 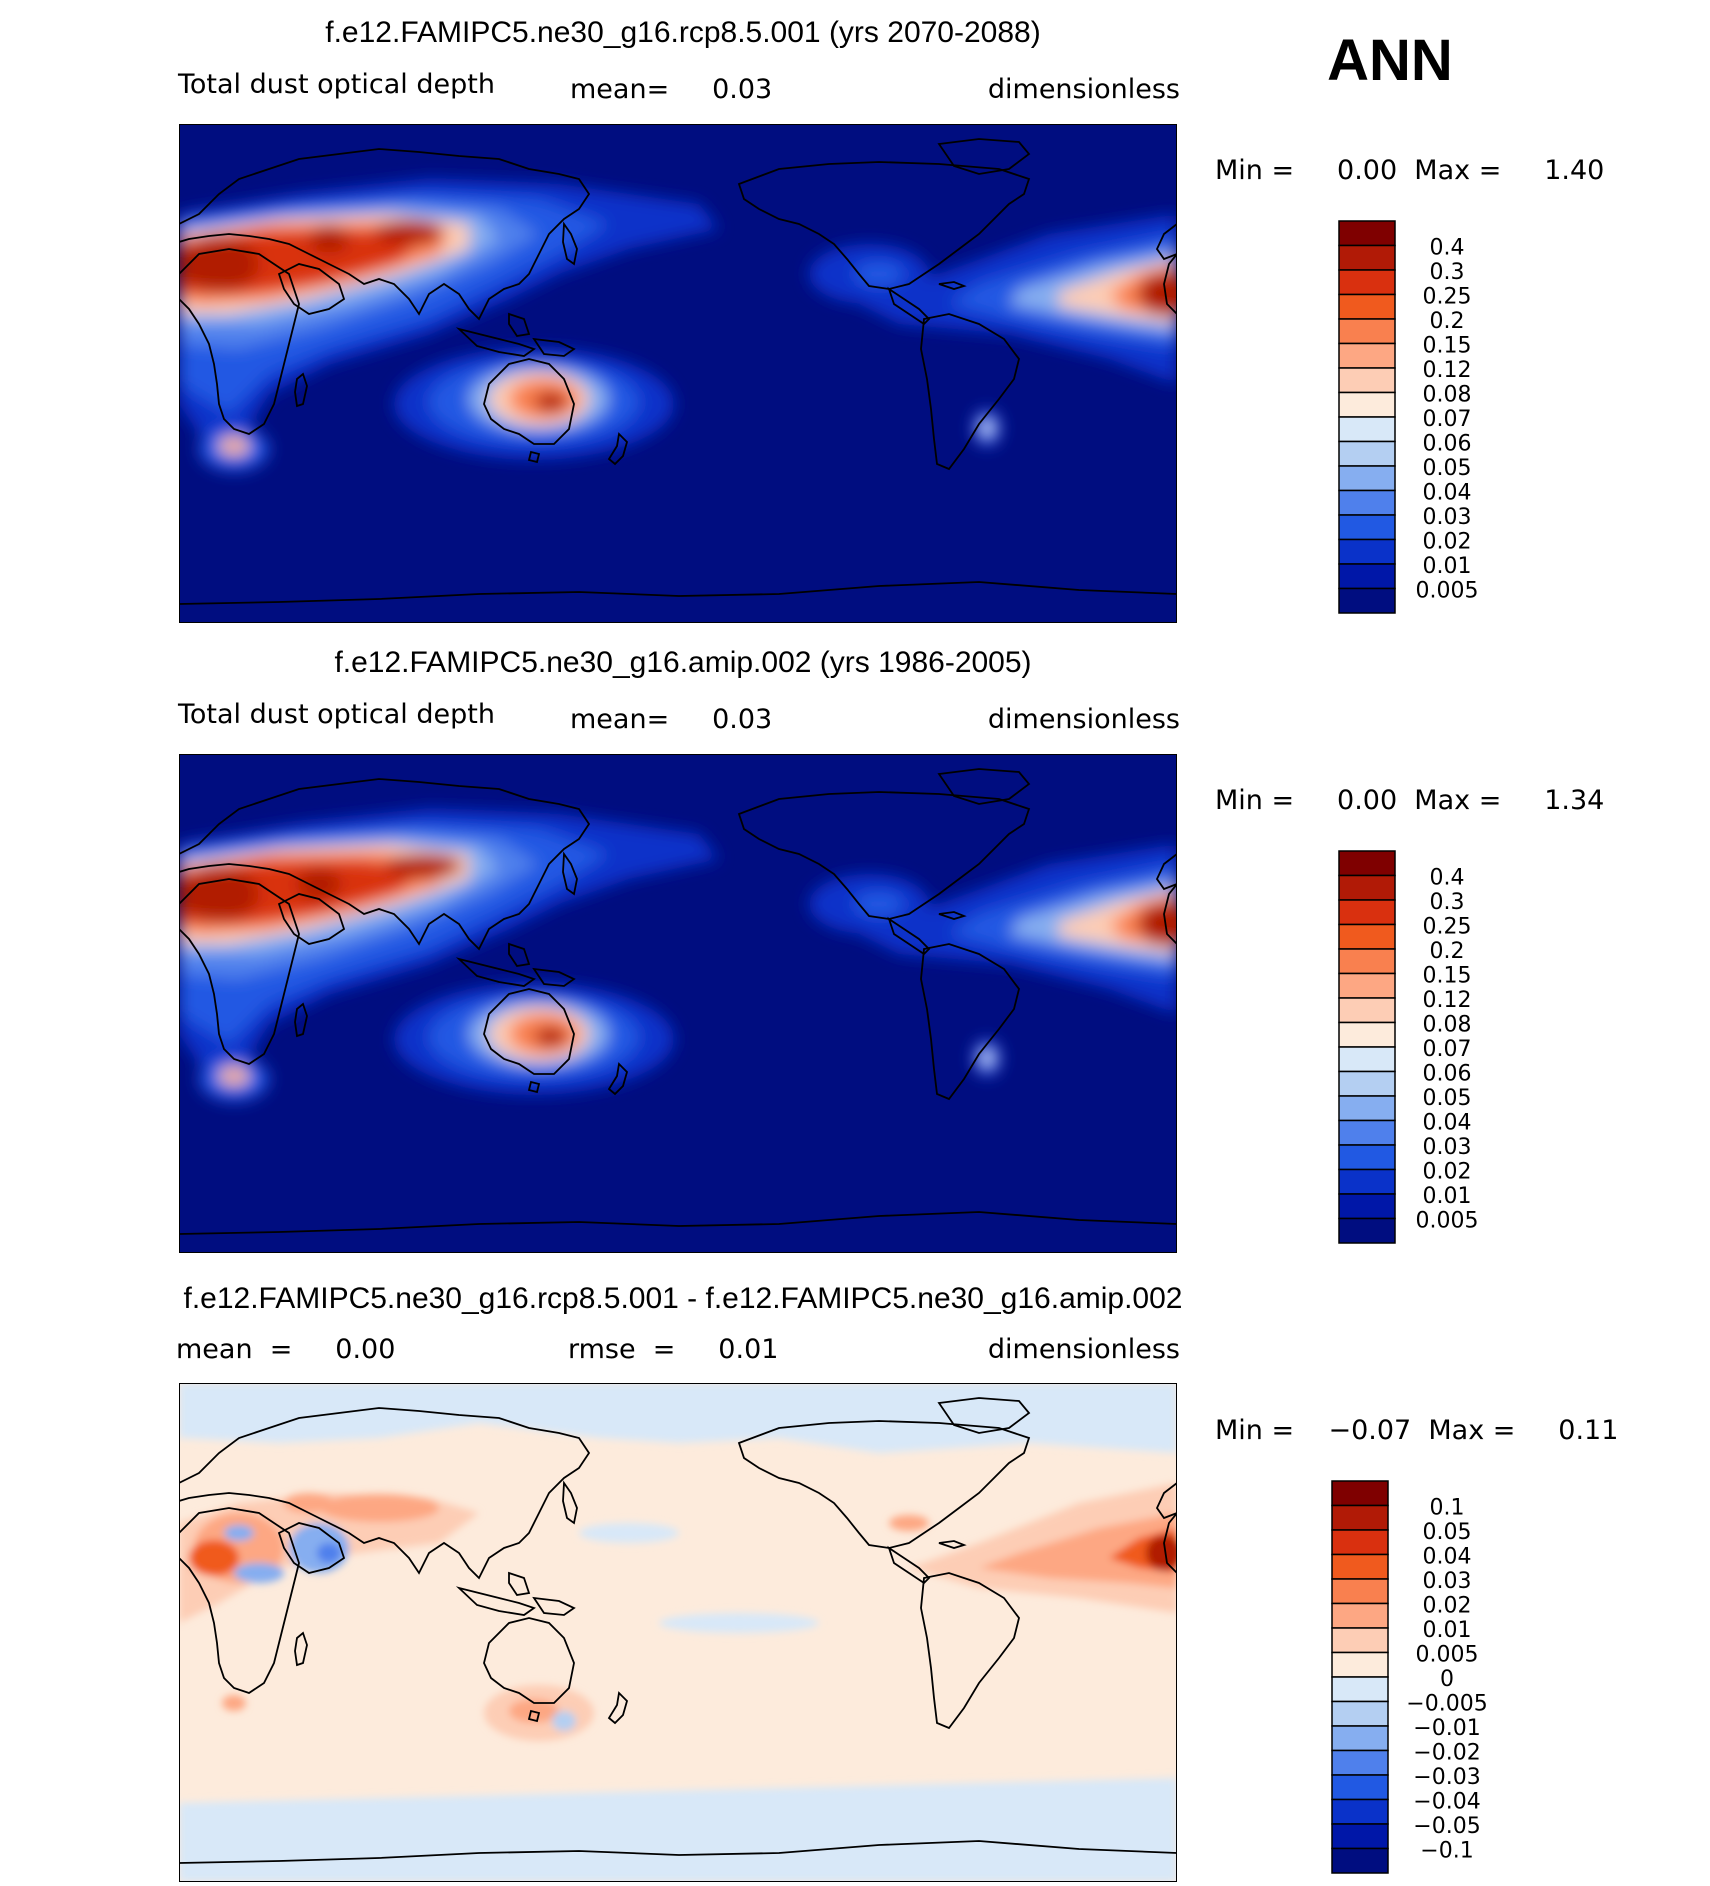 What do you see at coordinates (1447, 927) in the screenshot?
I see `colorbar-label: 0.25` at bounding box center [1447, 927].